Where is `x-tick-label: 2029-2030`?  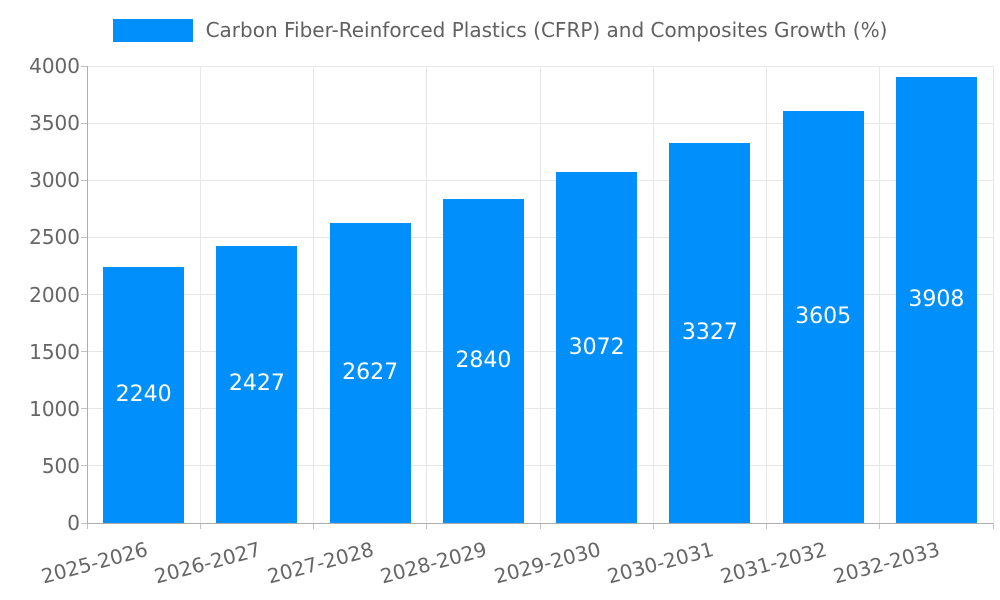 x-tick-label: 2029-2030 is located at coordinates (547, 563).